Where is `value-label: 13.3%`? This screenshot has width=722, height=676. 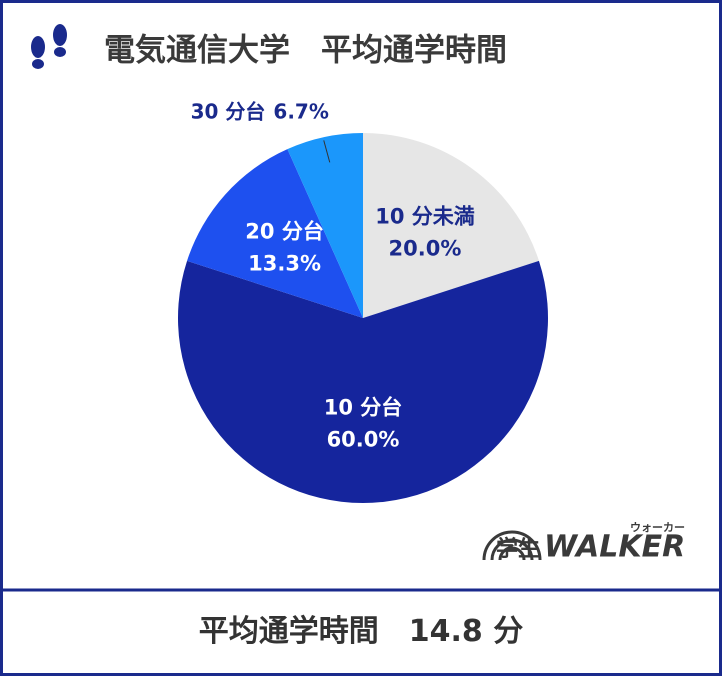
value-label: 13.3% is located at coordinates (284, 264).